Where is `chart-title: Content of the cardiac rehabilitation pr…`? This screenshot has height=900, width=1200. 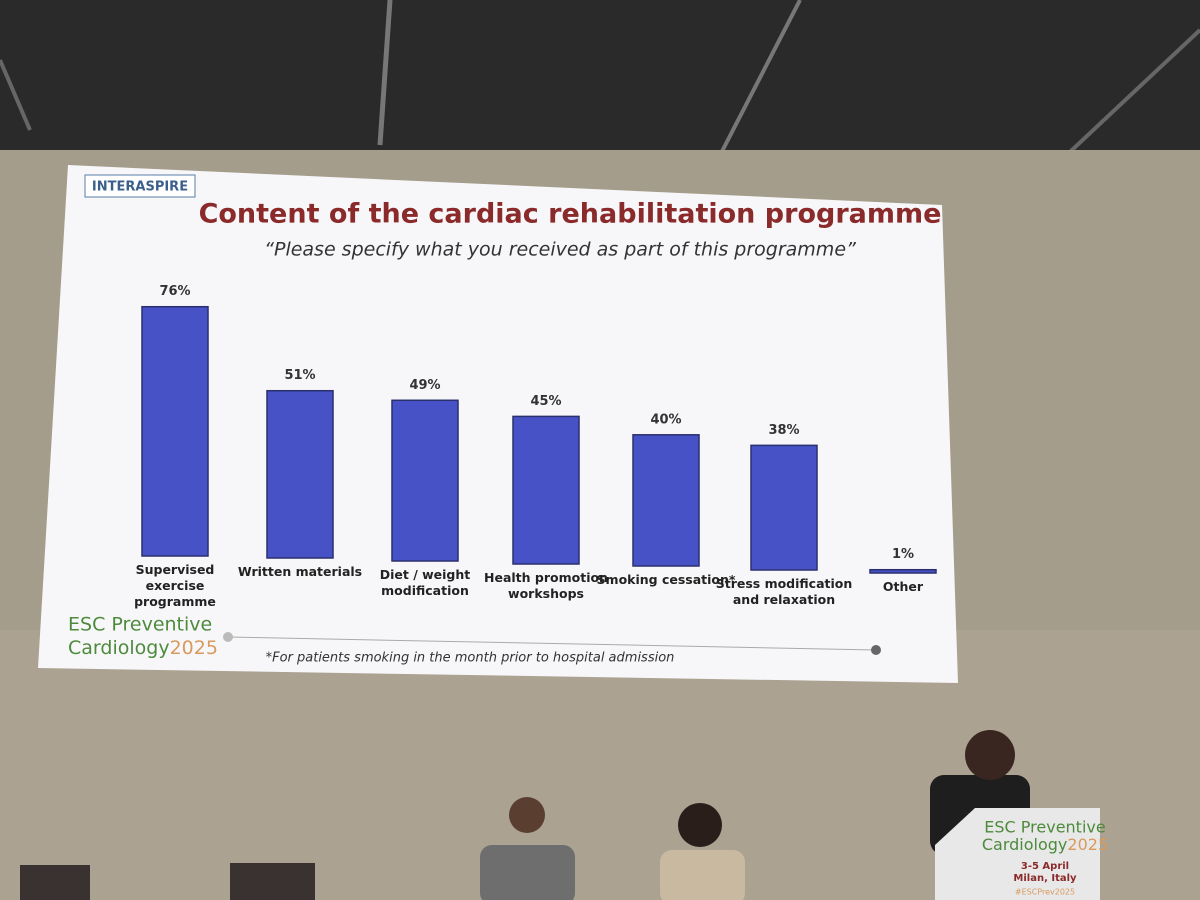
chart-title: Content of the cardiac rehabilitation pr… is located at coordinates (570, 214).